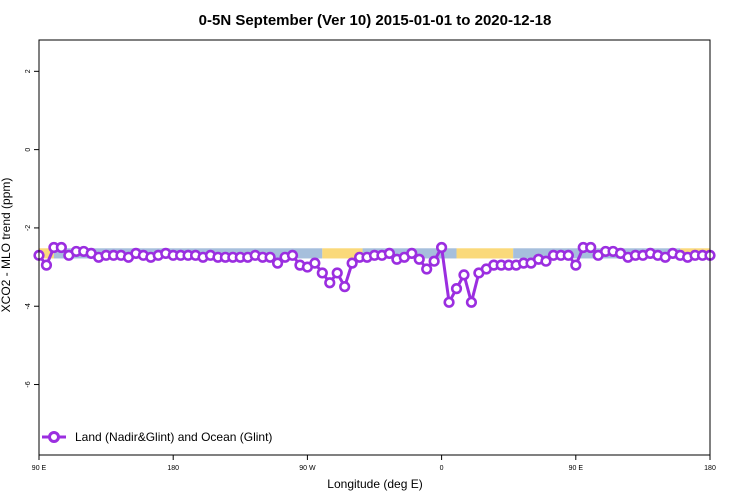  Describe the element at coordinates (442, 468) in the screenshot. I see `x-tick-label: 0` at that location.